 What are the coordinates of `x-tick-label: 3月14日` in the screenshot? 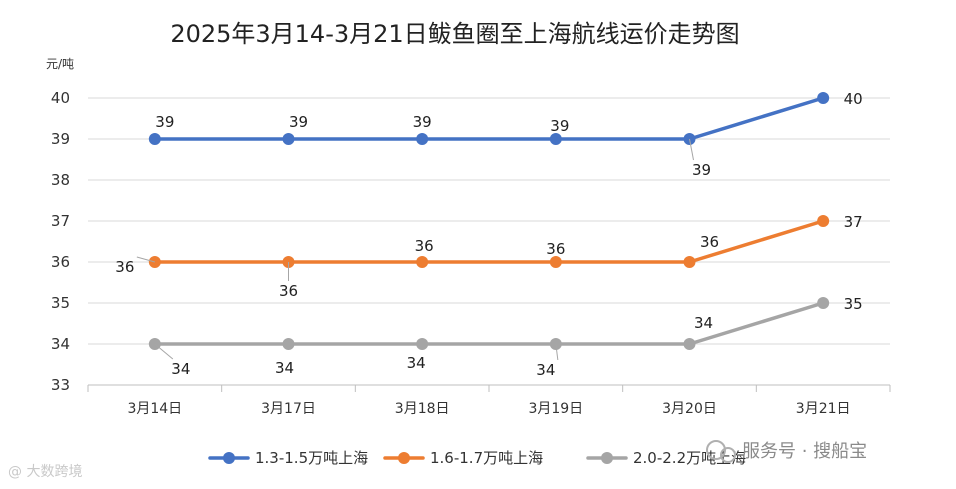 It's located at (154, 409).